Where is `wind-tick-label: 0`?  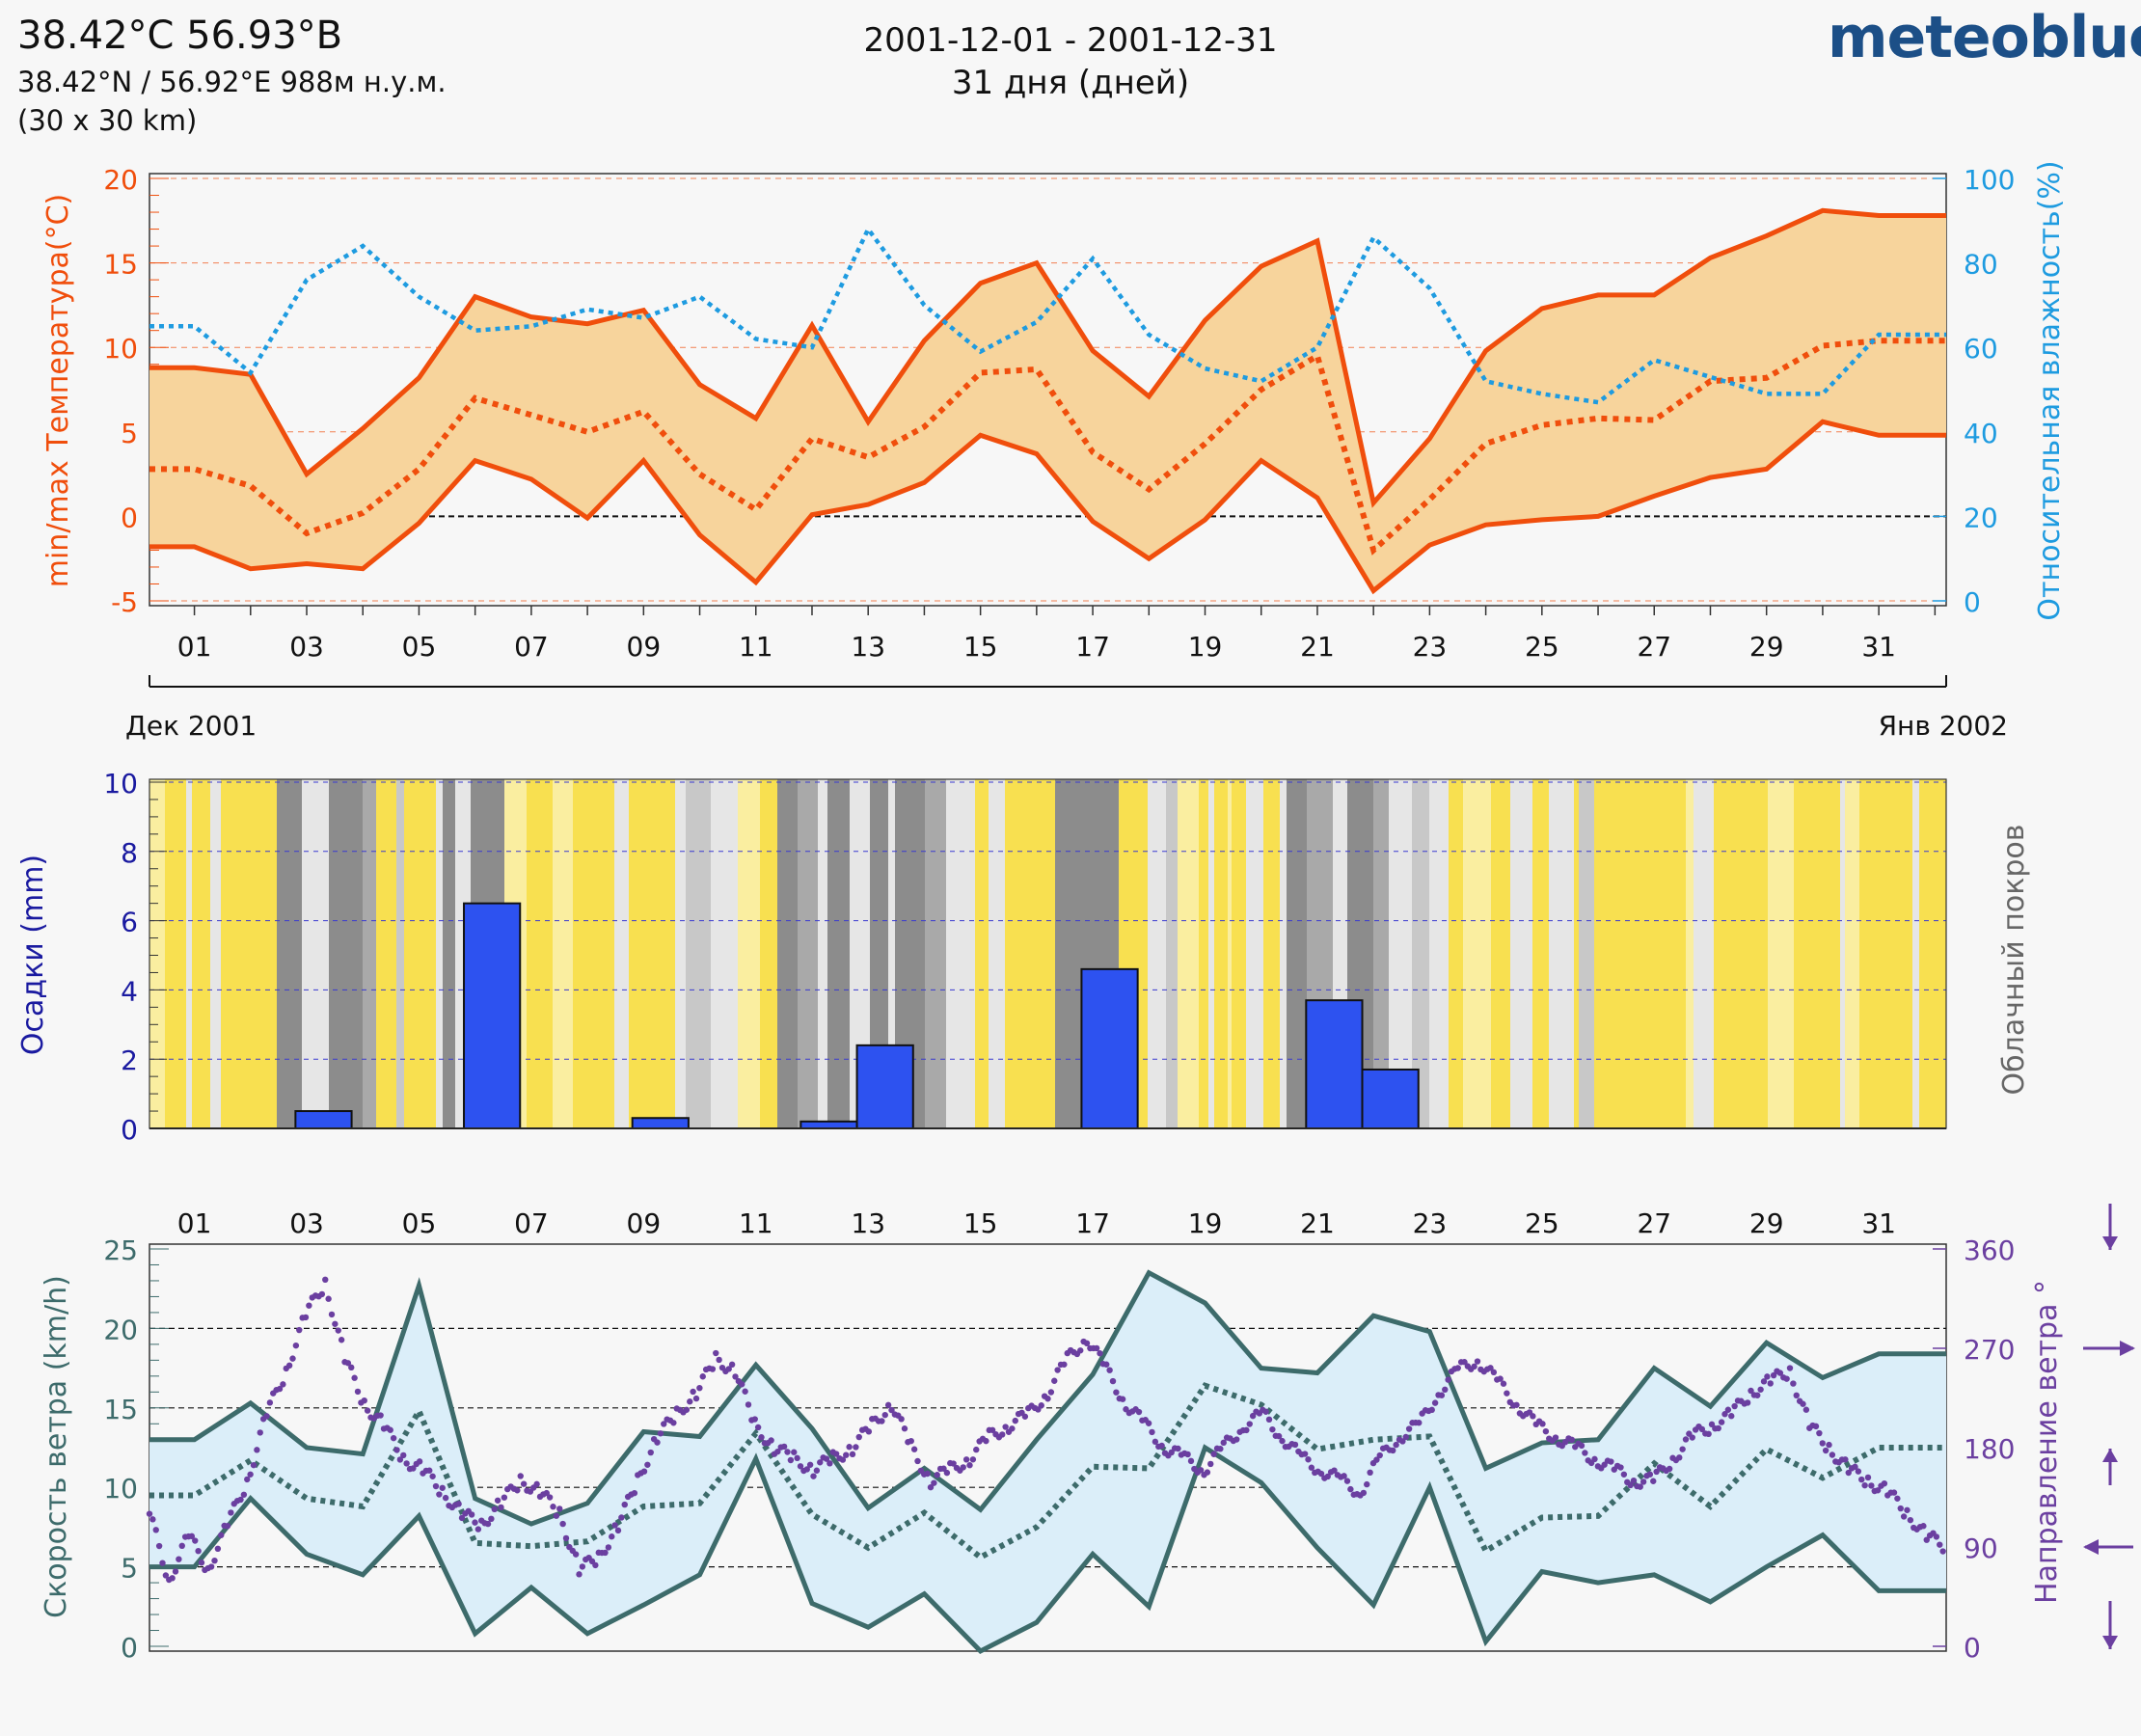 wind-tick-label: 0 is located at coordinates (130, 1648).